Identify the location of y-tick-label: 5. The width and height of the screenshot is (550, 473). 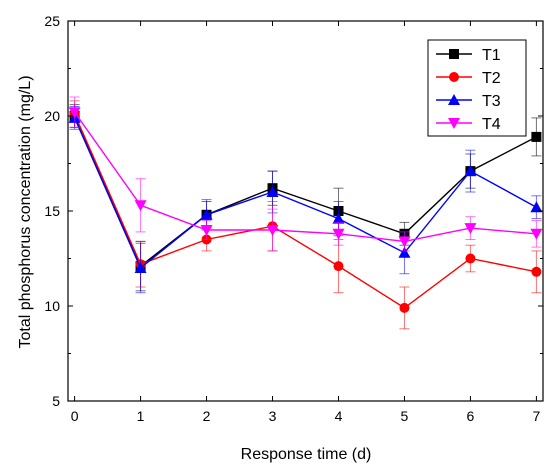
(56, 401).